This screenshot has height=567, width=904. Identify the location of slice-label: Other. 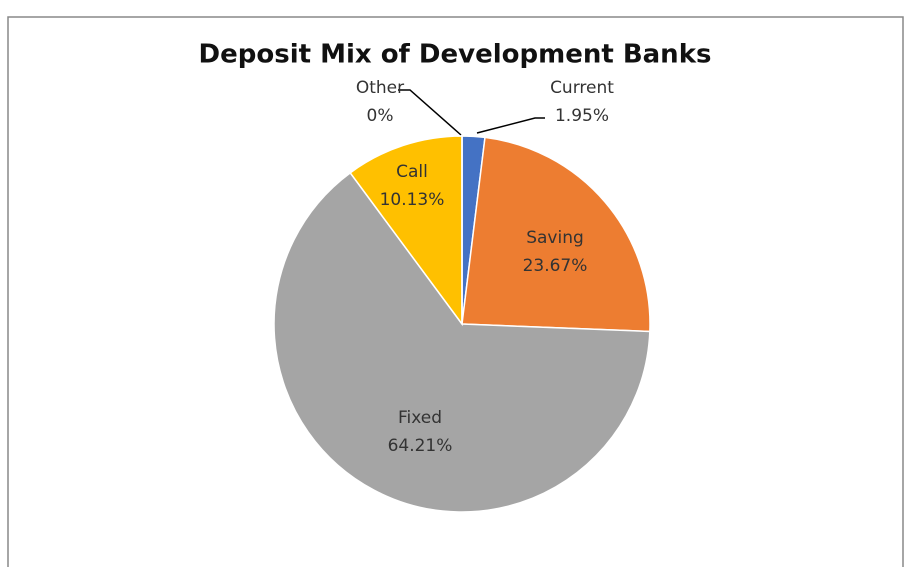
(380, 88).